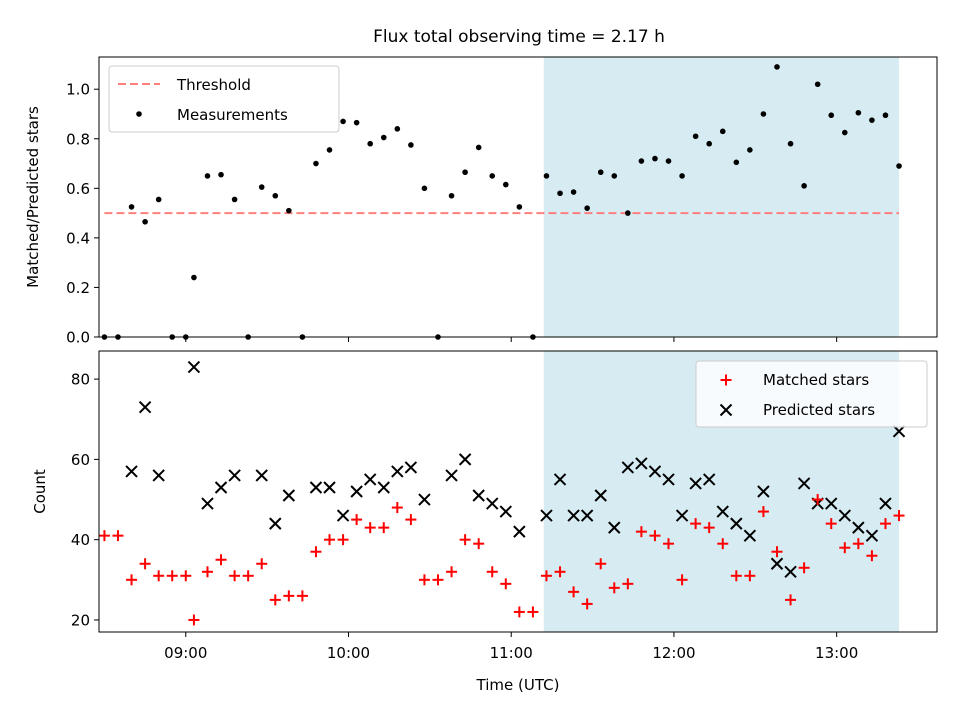 This screenshot has height=720, width=960. Describe the element at coordinates (80, 460) in the screenshot. I see `y-tick-label: 60` at that location.